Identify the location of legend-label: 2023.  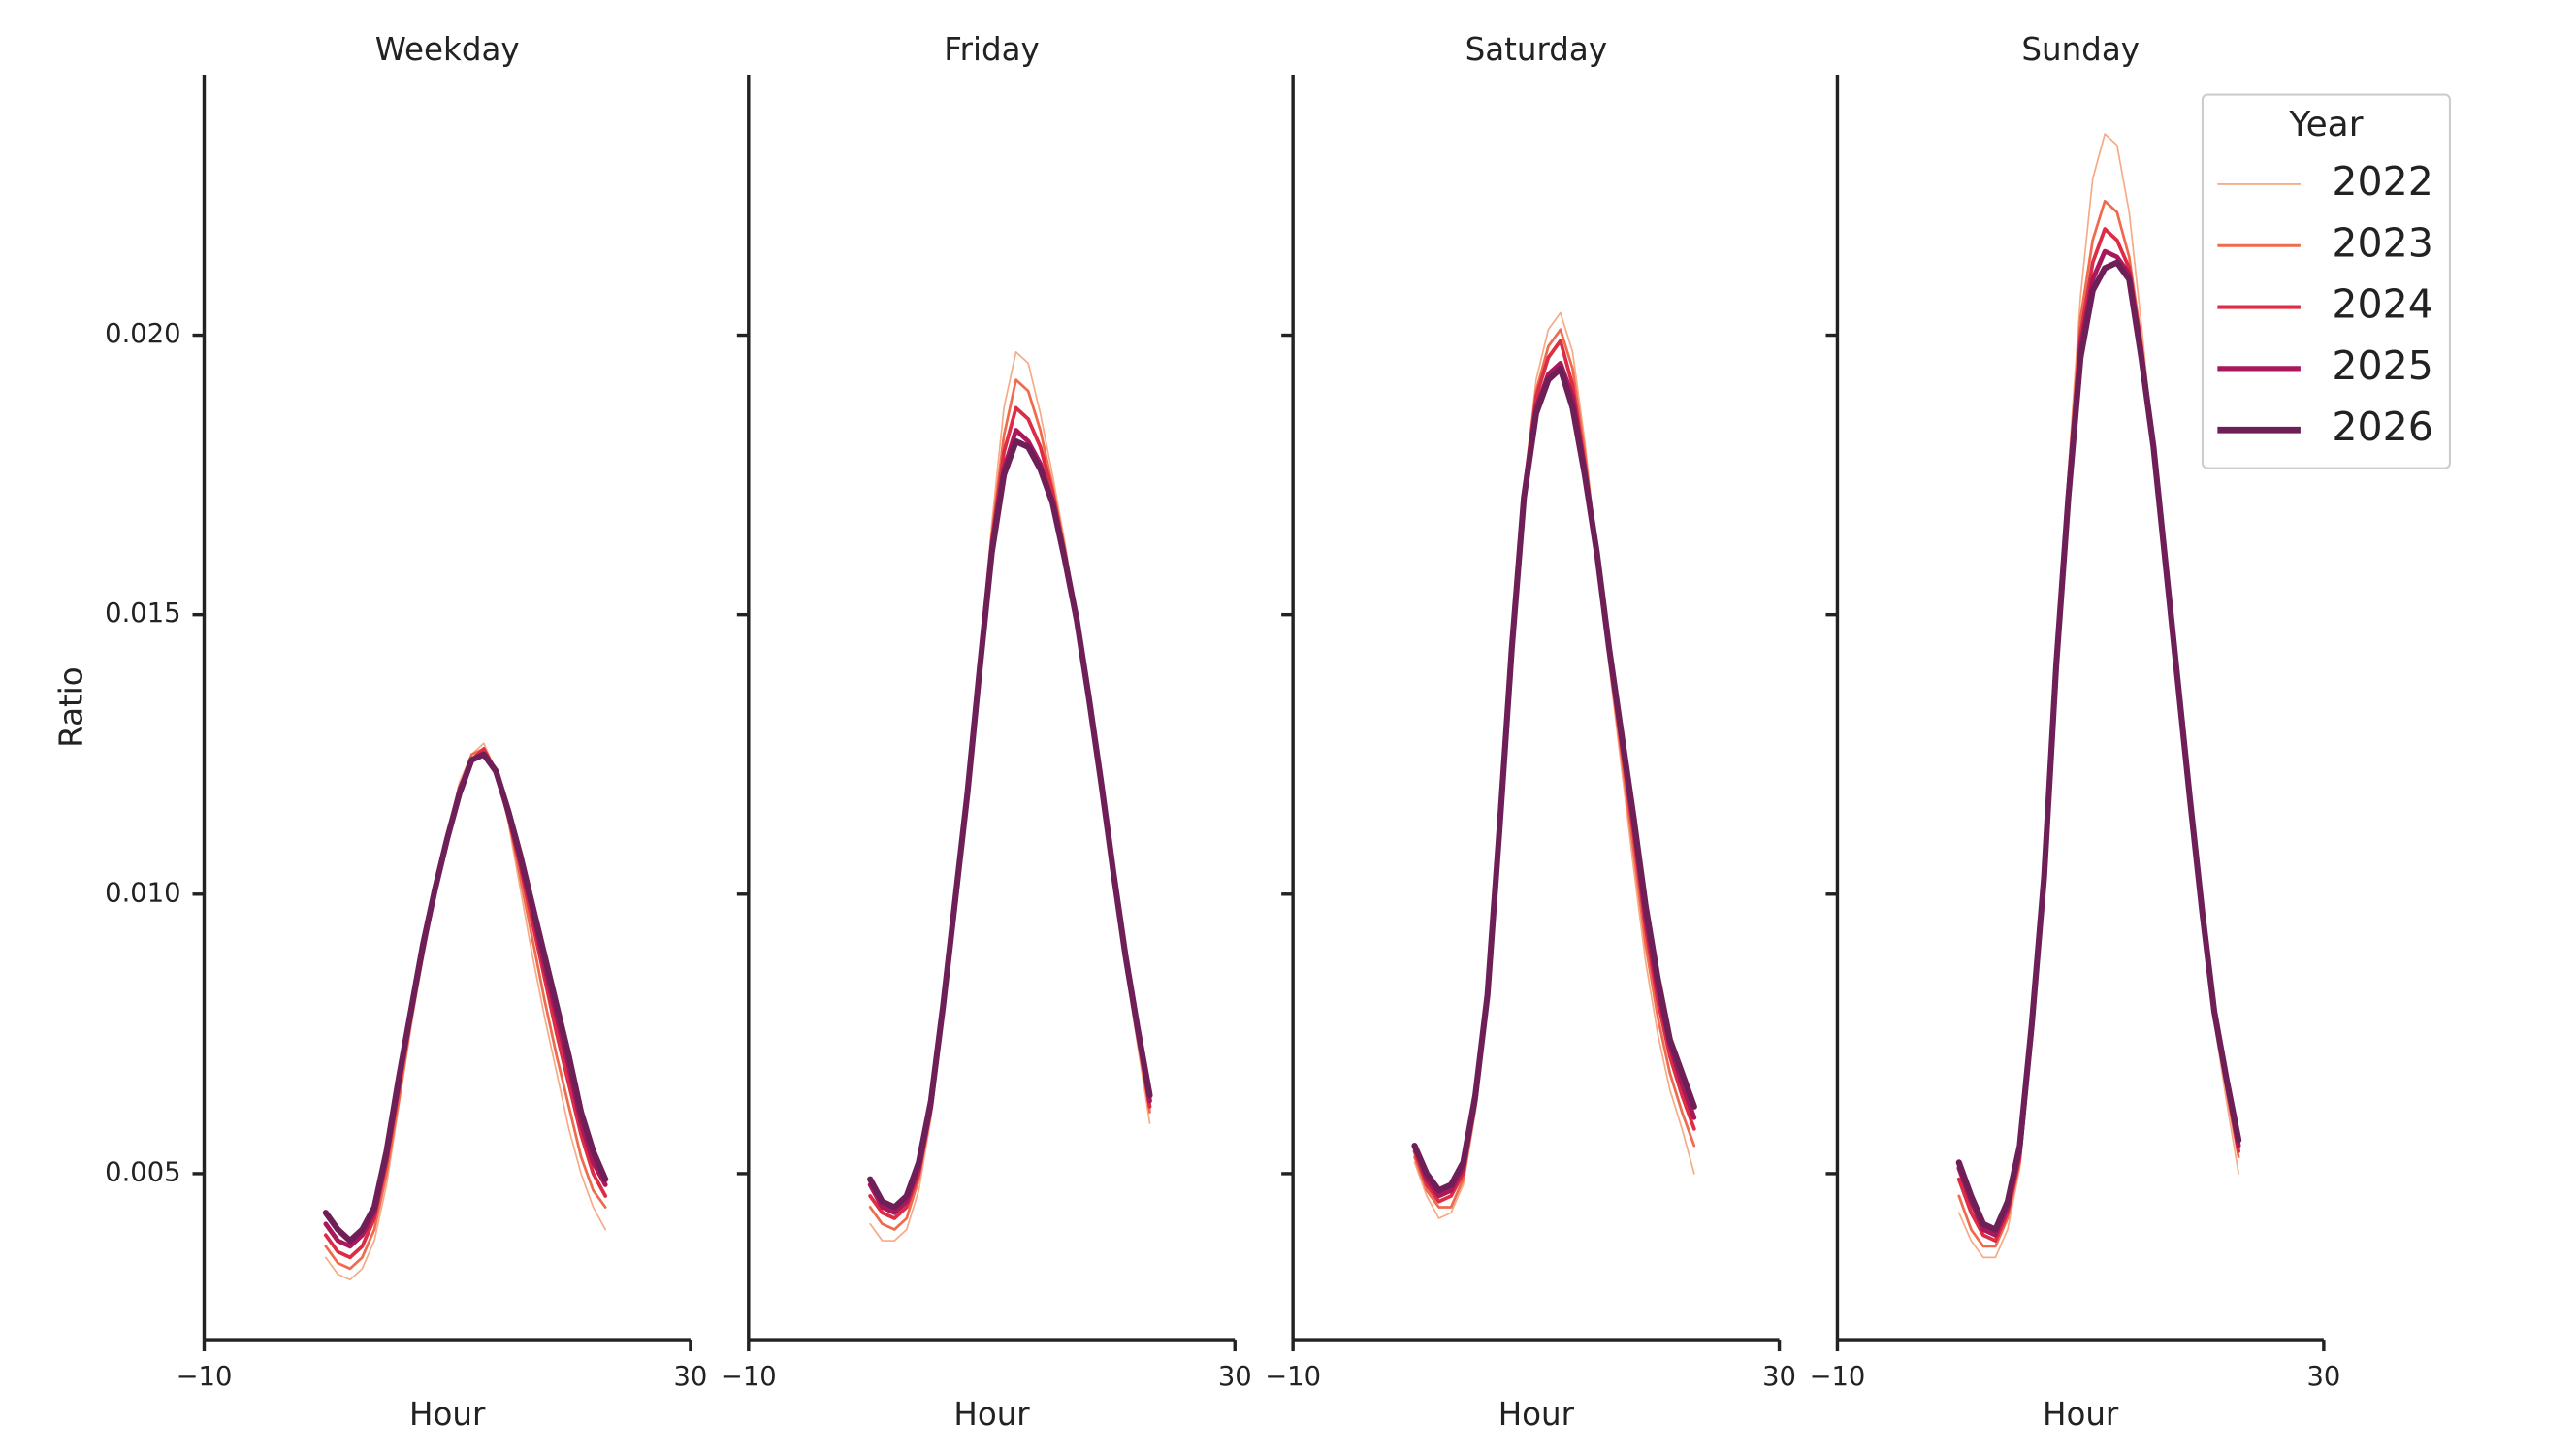
(2382, 242).